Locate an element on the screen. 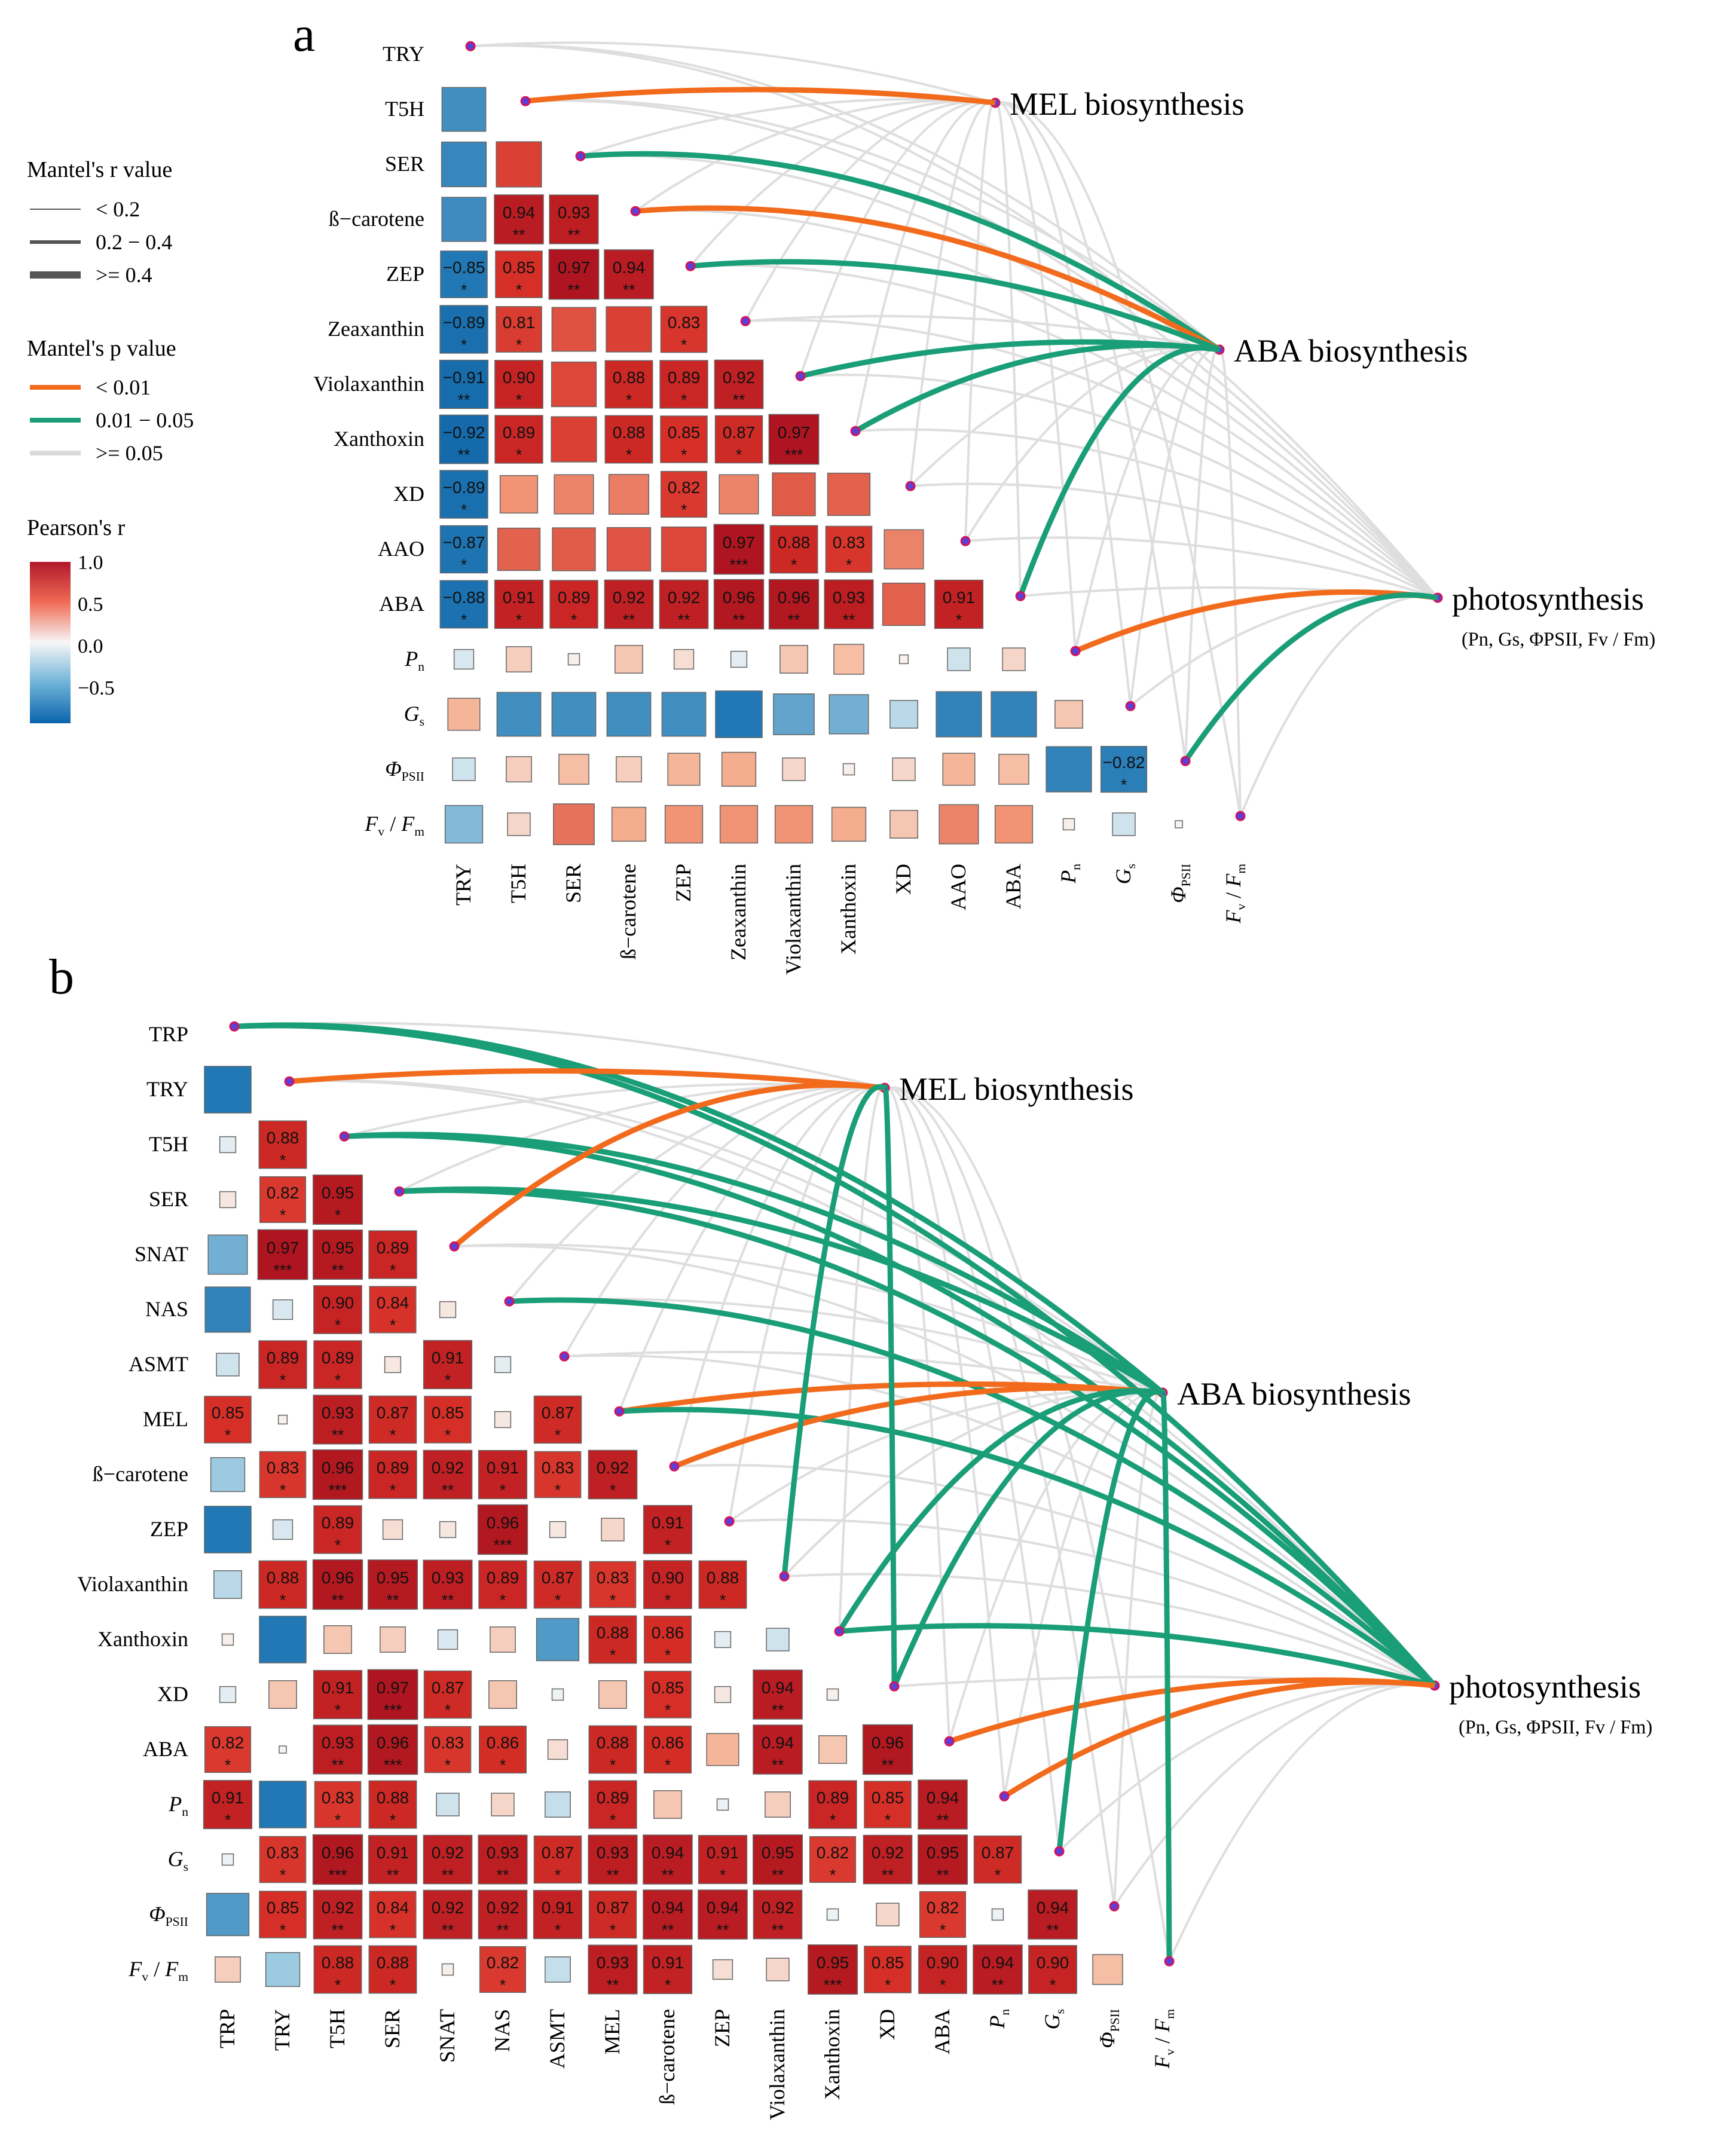 This screenshot has height=2156, width=1724. cell-zep-carotene is located at coordinates (629, 274).